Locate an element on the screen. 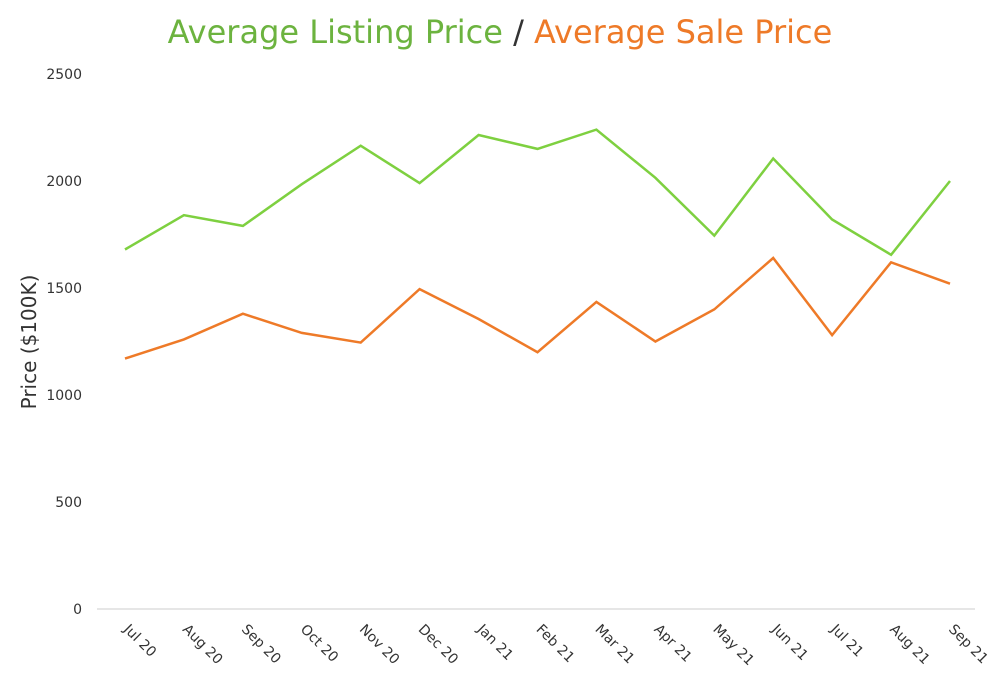 The image size is (1000, 680). x-tick-label: Dec 20 is located at coordinates (438, 645).